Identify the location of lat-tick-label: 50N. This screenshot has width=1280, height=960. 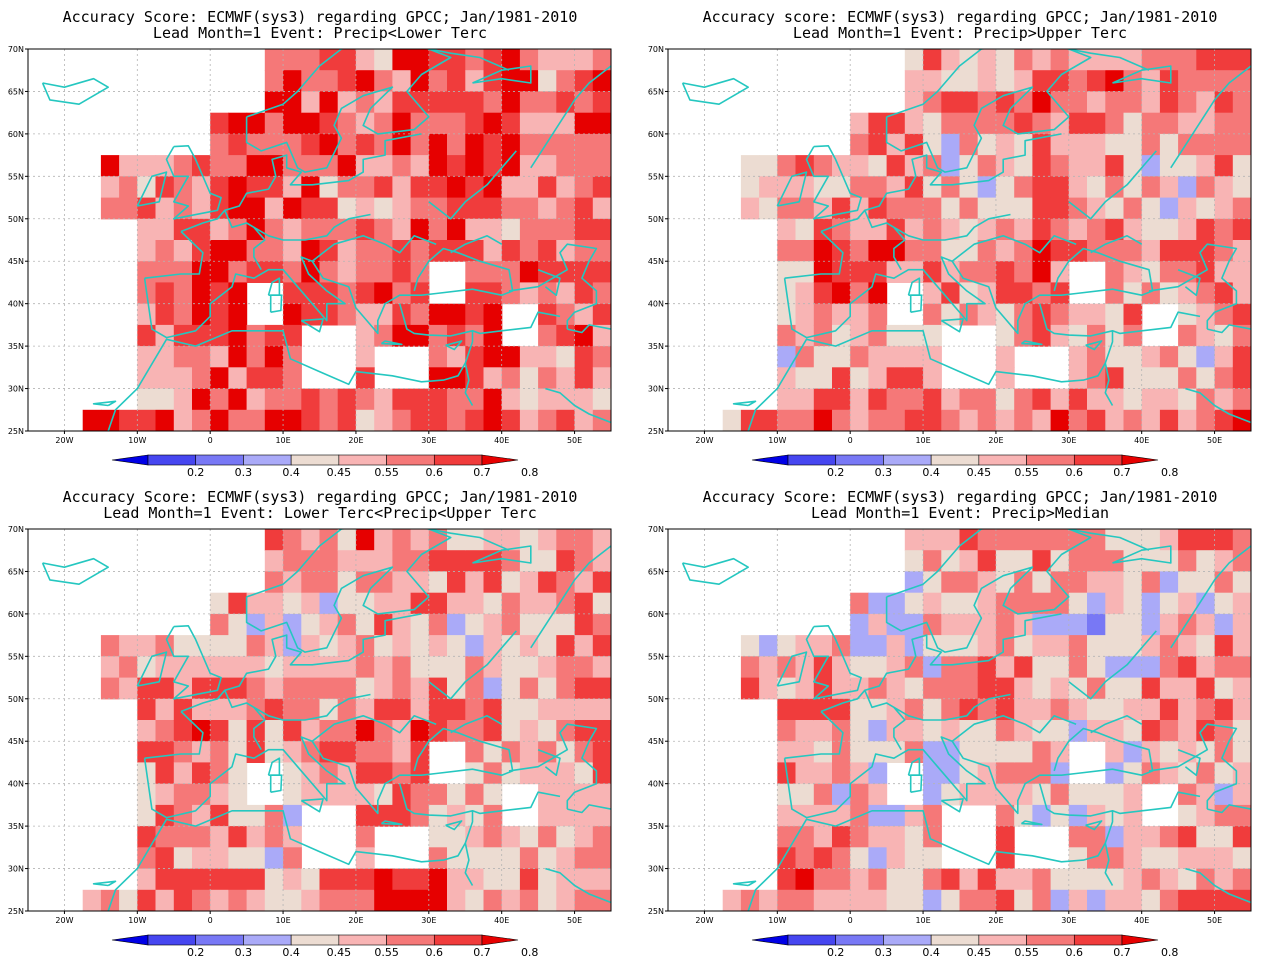
(656, 219).